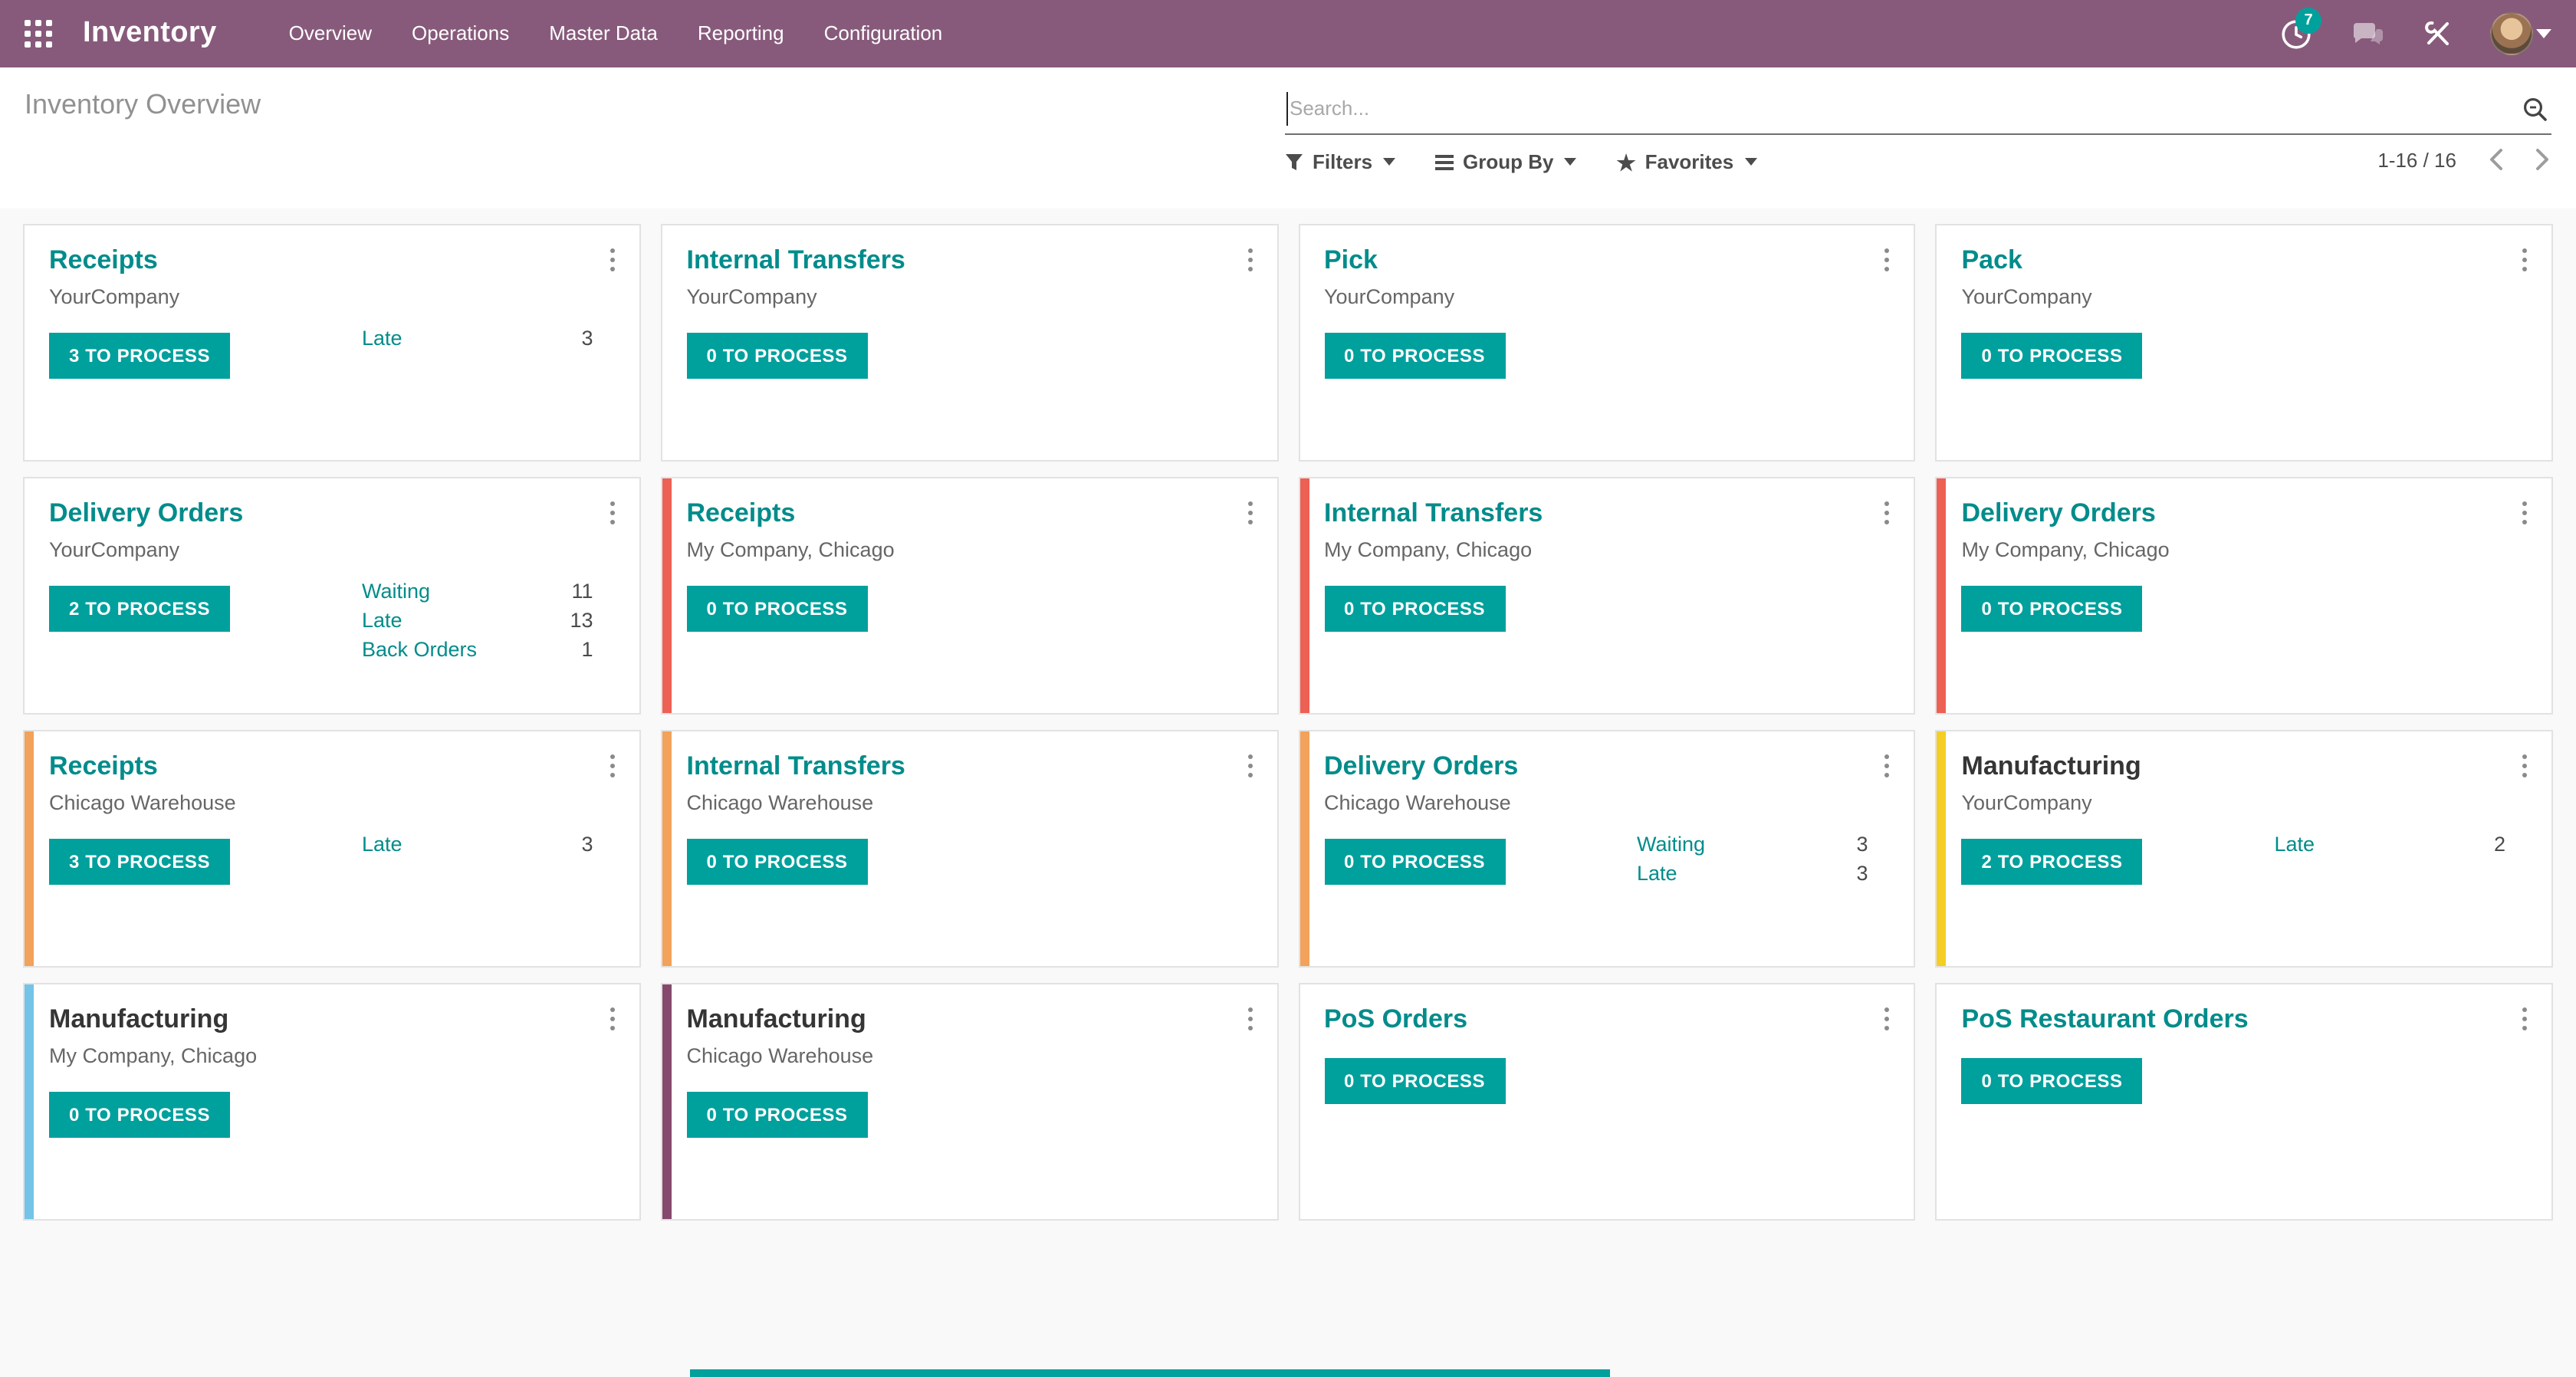  I want to click on filters-label: Filters, so click(1343, 161).